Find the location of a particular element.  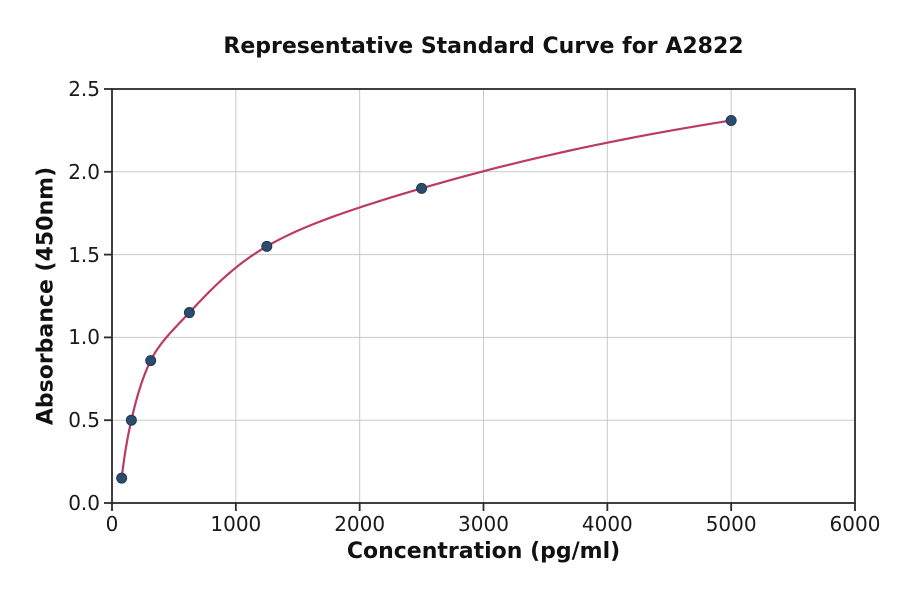

y-tick-label: 1.0 is located at coordinates (84, 337).